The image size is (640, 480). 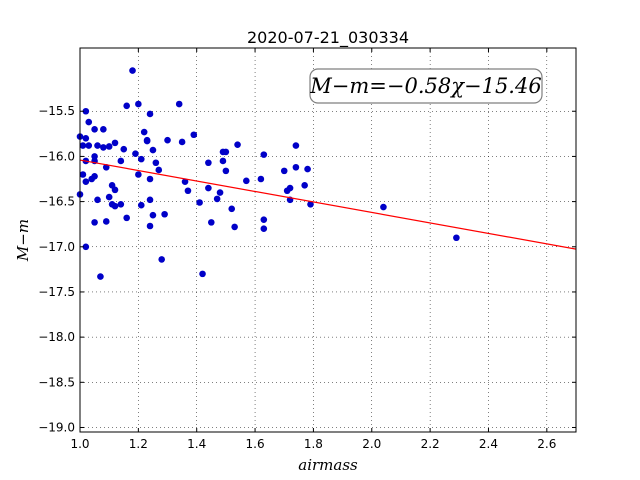 What do you see at coordinates (56, 427) in the screenshot?
I see `y-tick-label: −19.0` at bounding box center [56, 427].